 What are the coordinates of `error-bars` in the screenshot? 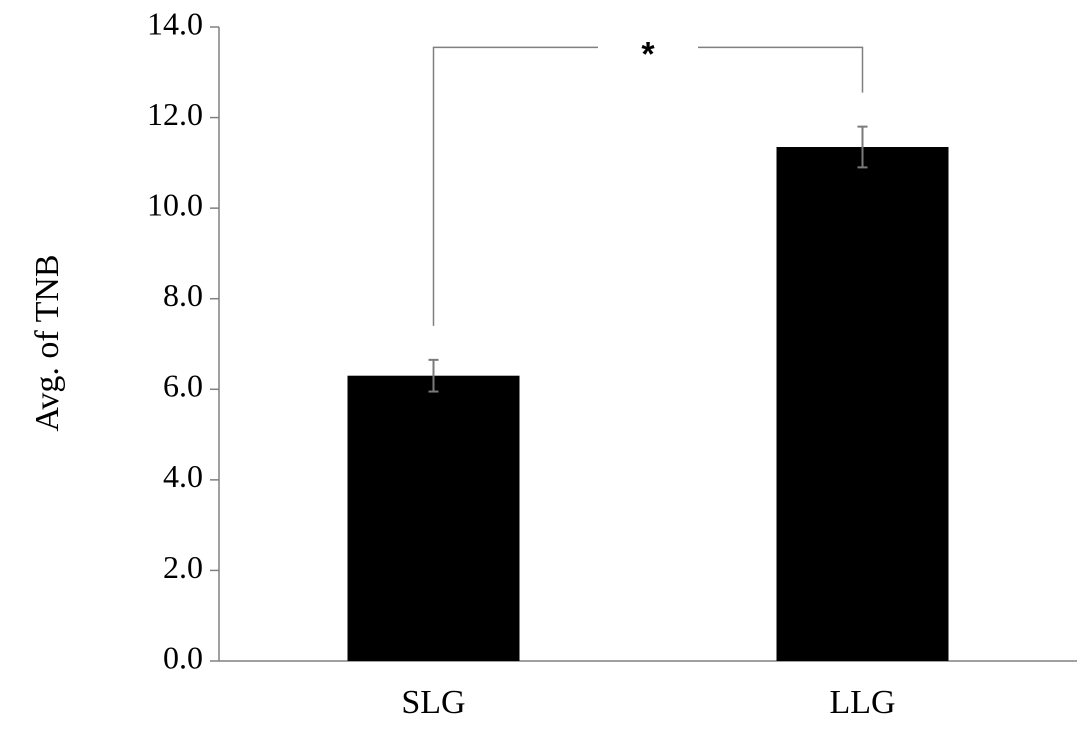 It's located at (648, 259).